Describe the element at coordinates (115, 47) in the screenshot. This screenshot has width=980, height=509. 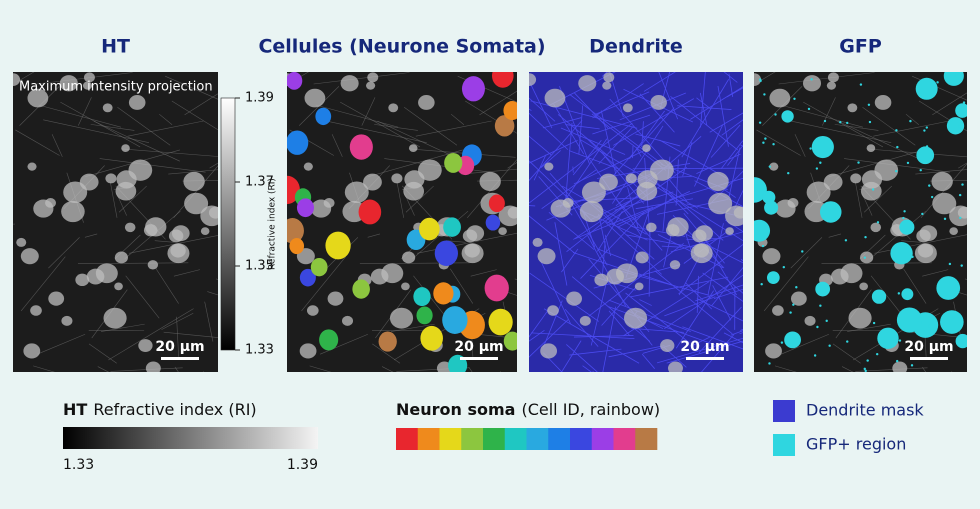
I see `panel-title: HT` at that location.